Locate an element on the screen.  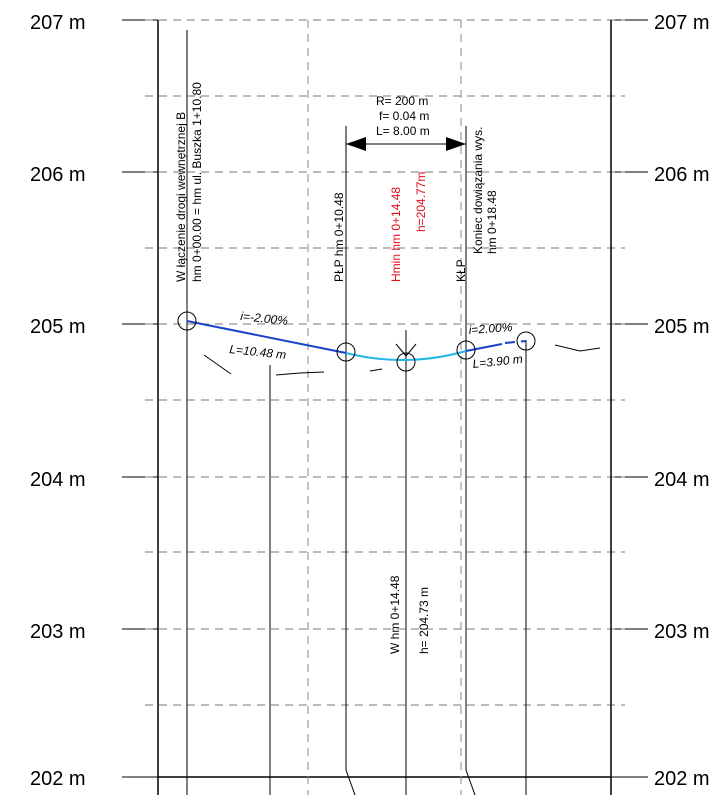
elevation-label-203-left: 203 m is located at coordinates (58, 632).